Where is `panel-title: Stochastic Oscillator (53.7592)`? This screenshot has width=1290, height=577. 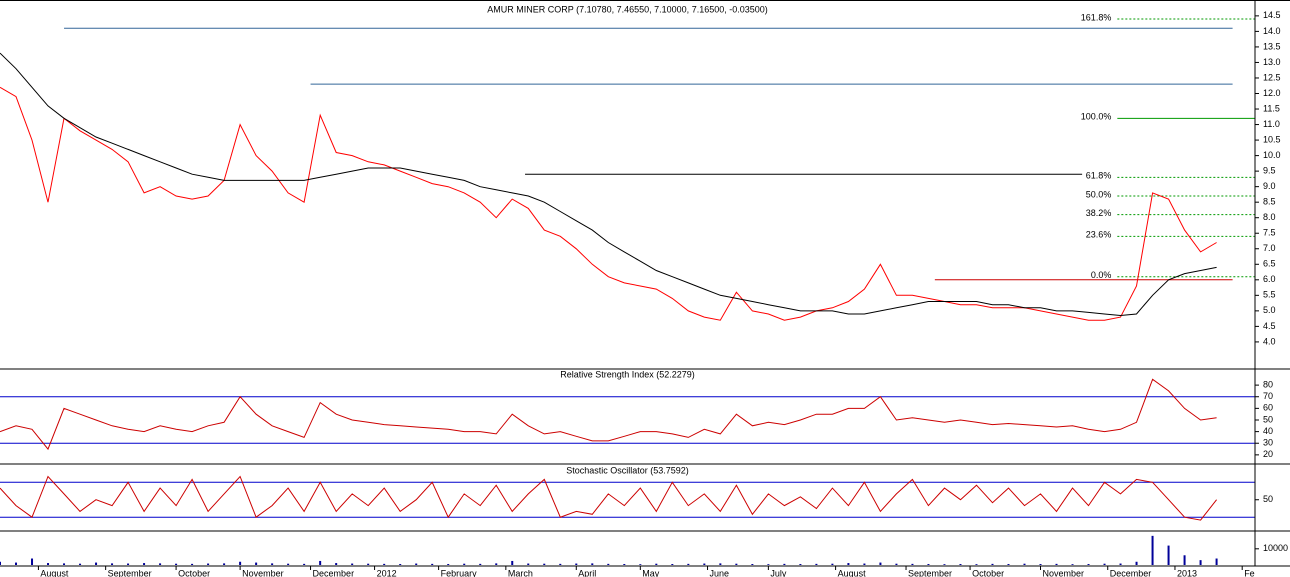
panel-title: Stochastic Oscillator (53.7592) is located at coordinates (627, 470).